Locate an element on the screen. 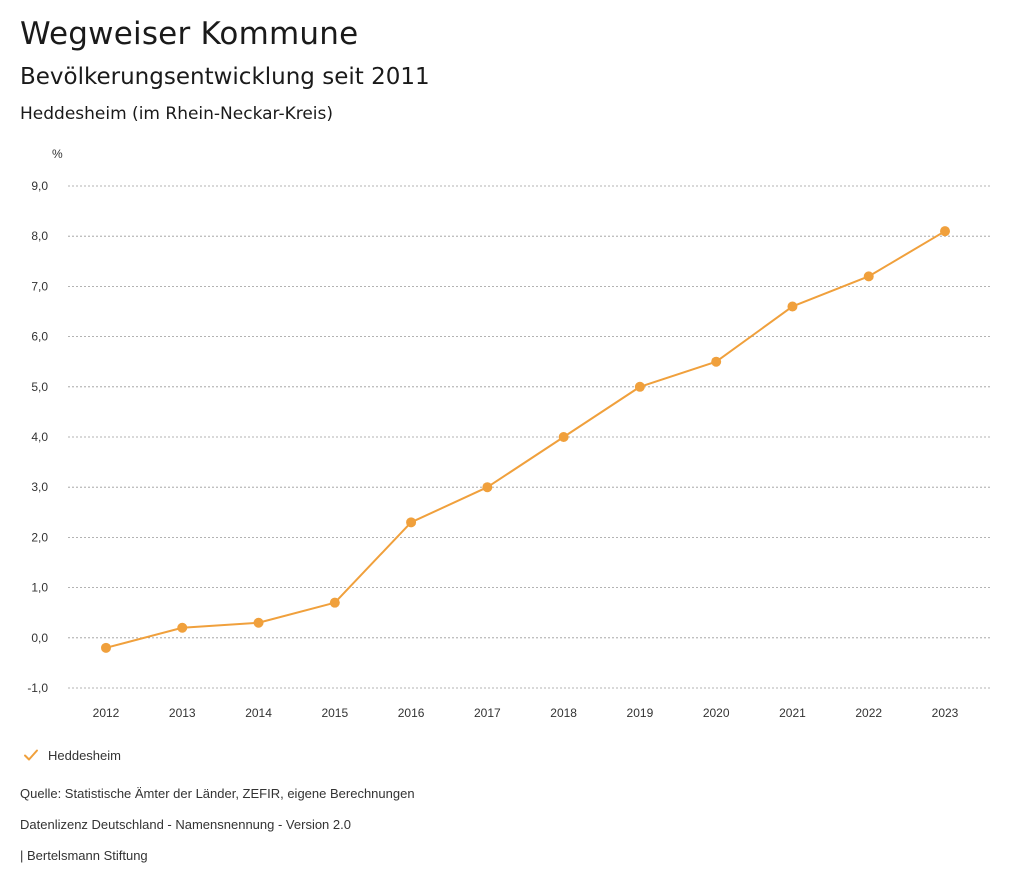 Image resolution: width=1024 pixels, height=888 pixels. publisher-note: | Bertelsmann Stiftung is located at coordinates (84, 855).